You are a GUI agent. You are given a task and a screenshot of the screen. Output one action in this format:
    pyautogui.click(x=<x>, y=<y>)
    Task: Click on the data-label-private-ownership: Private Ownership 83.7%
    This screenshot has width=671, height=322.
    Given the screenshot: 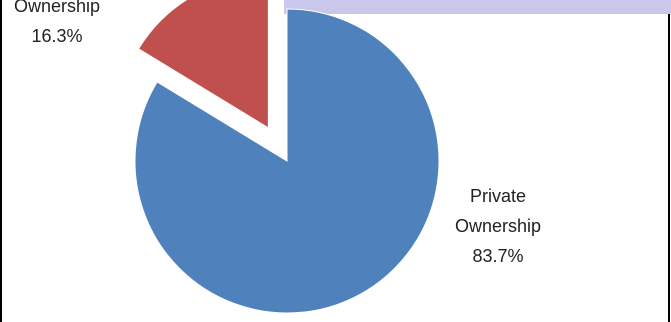 What is the action you would take?
    pyautogui.click(x=498, y=226)
    